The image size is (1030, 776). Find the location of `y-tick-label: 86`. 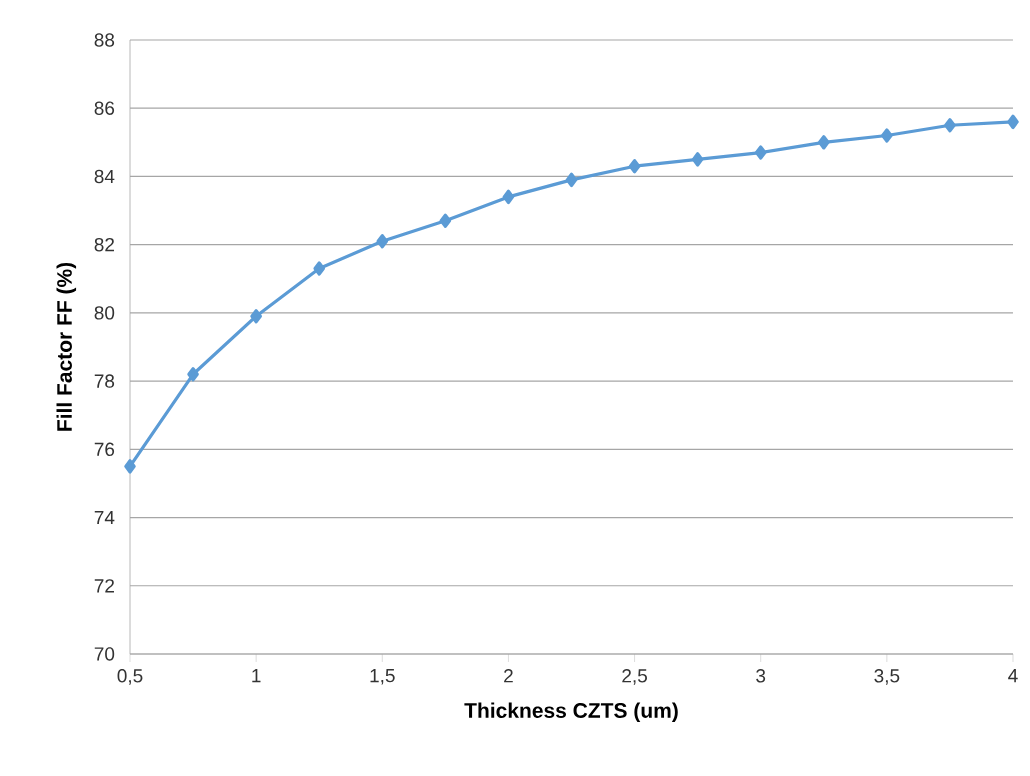

y-tick-label: 86 is located at coordinates (104, 108).